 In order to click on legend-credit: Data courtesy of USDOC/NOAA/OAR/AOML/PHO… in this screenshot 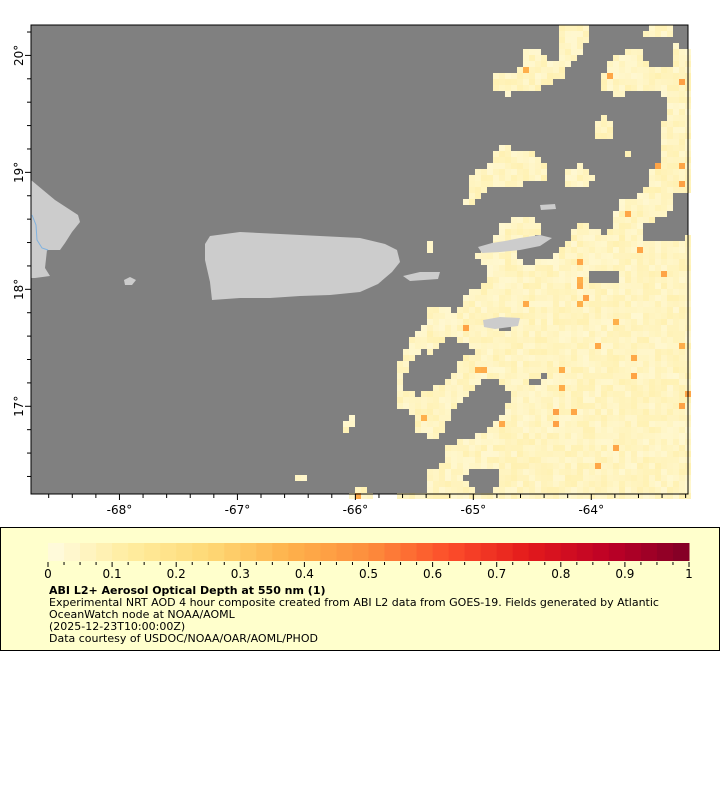, I will do `click(183, 638)`.